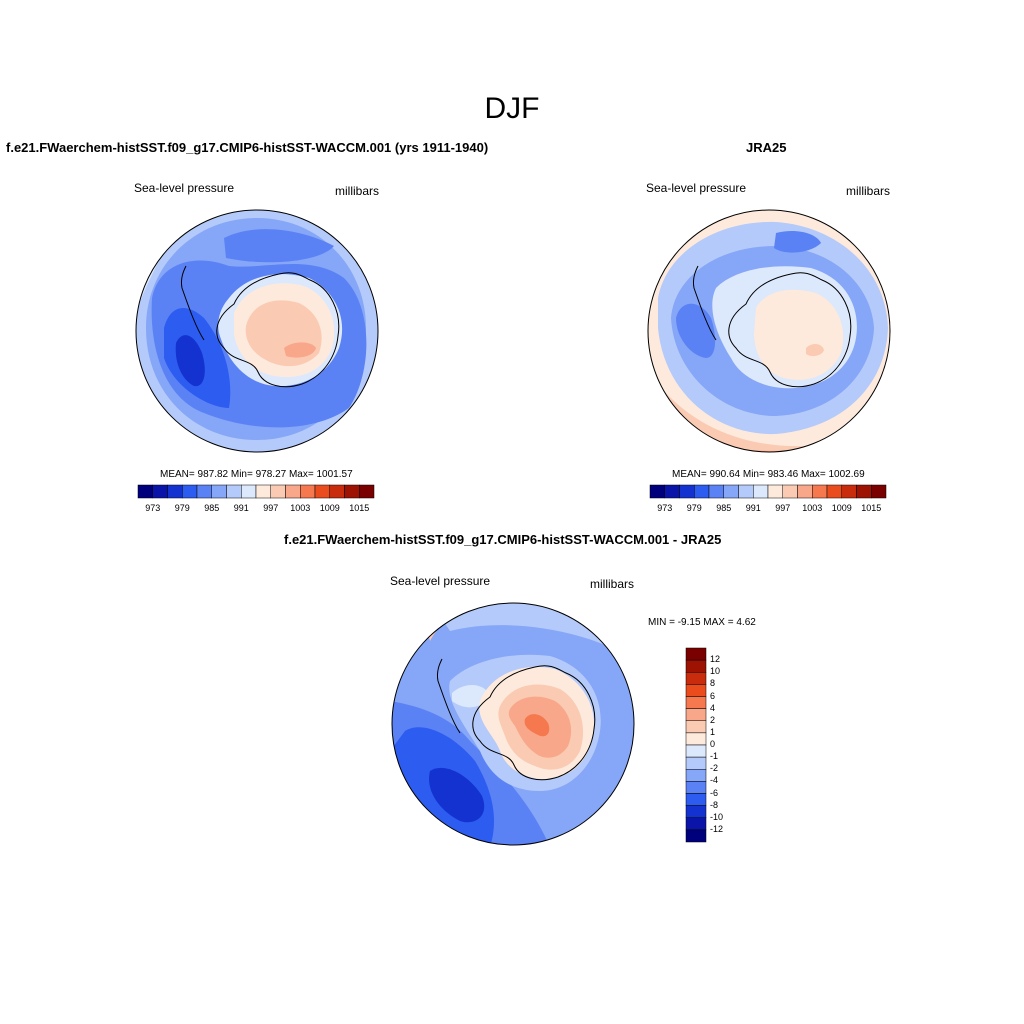 This screenshot has width=1024, height=1024. I want to click on panel-1-colorbar-tick-label: 1003, so click(300, 508).